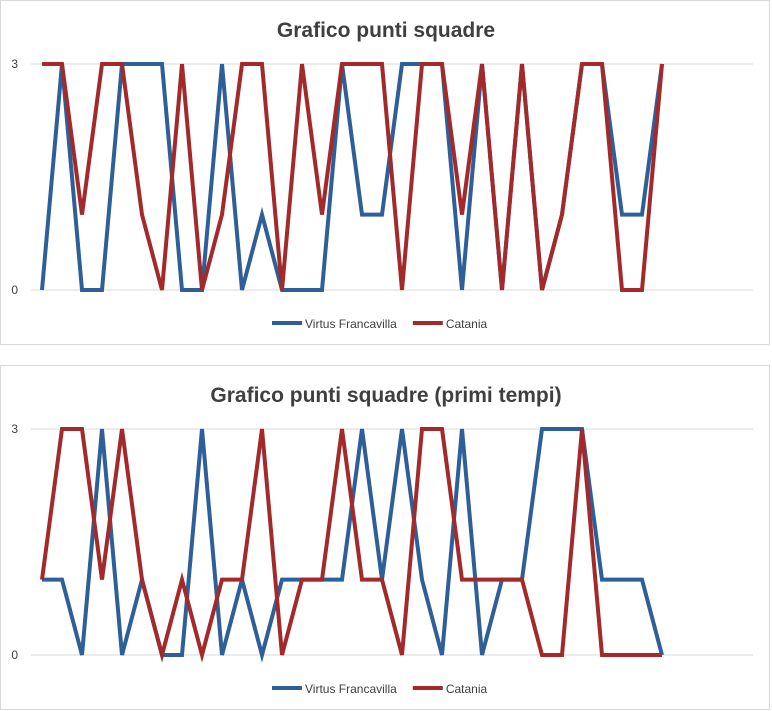 The width and height of the screenshot is (772, 711). What do you see at coordinates (386, 30) in the screenshot?
I see `chart-title: Grafico punti squadre` at bounding box center [386, 30].